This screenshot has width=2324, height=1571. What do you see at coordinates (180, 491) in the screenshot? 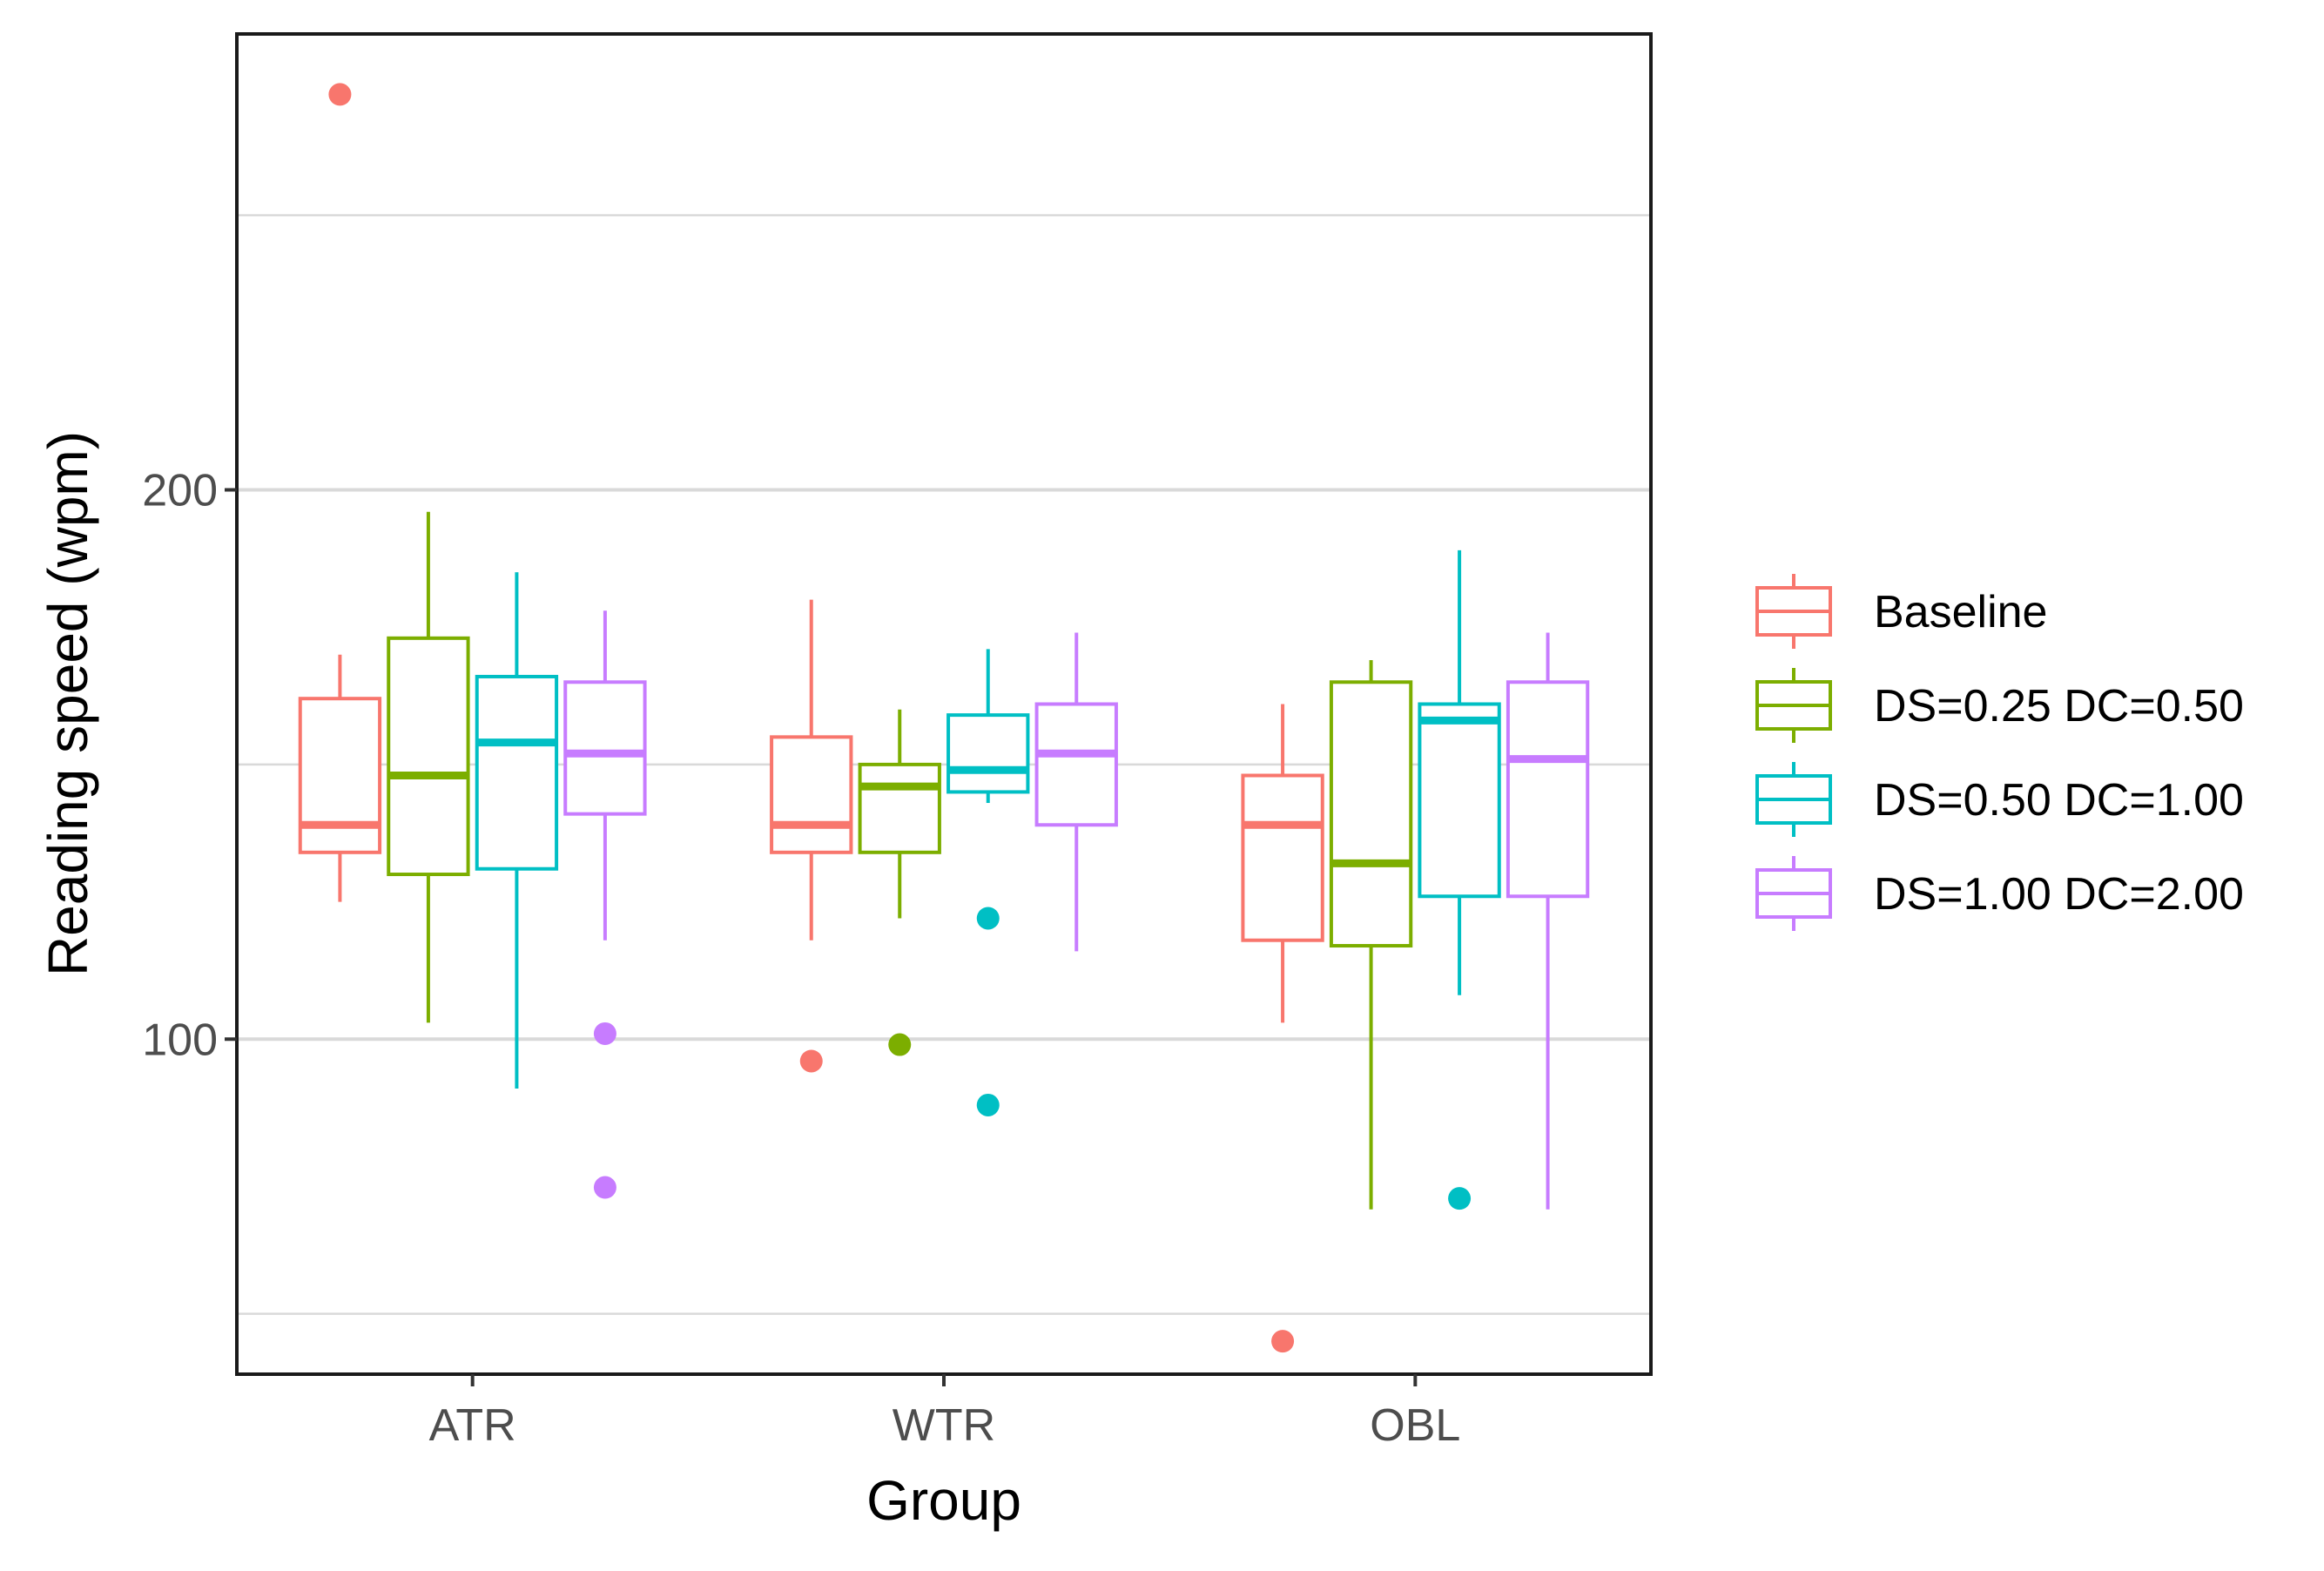
I see `y-tick-label-200: 200` at bounding box center [180, 491].